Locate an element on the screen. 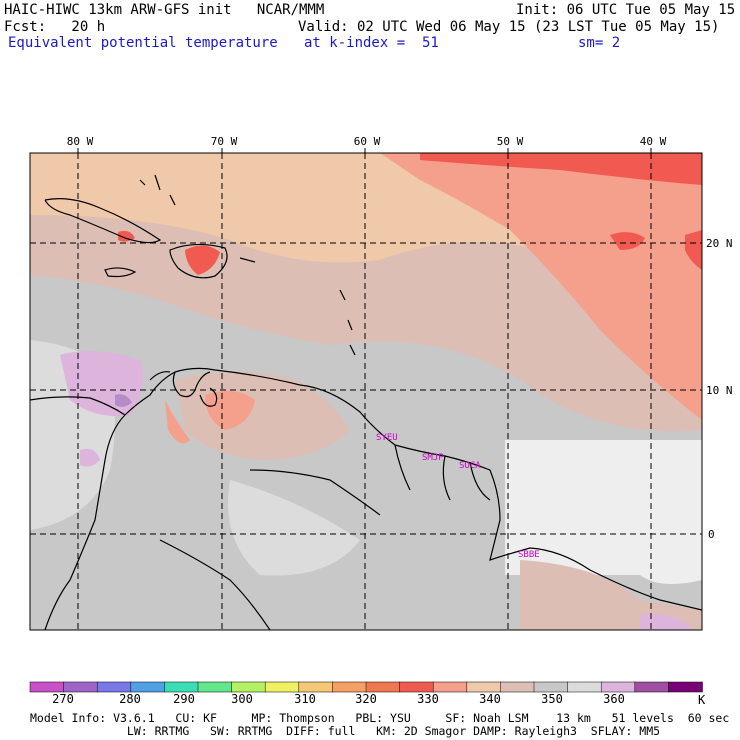  colorbar-label: 270 is located at coordinates (63, 699).